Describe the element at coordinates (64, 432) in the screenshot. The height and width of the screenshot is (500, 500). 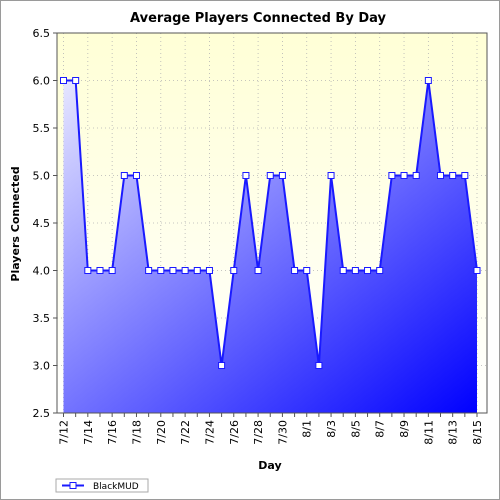
I see `x-tick-label: 7/12` at that location.